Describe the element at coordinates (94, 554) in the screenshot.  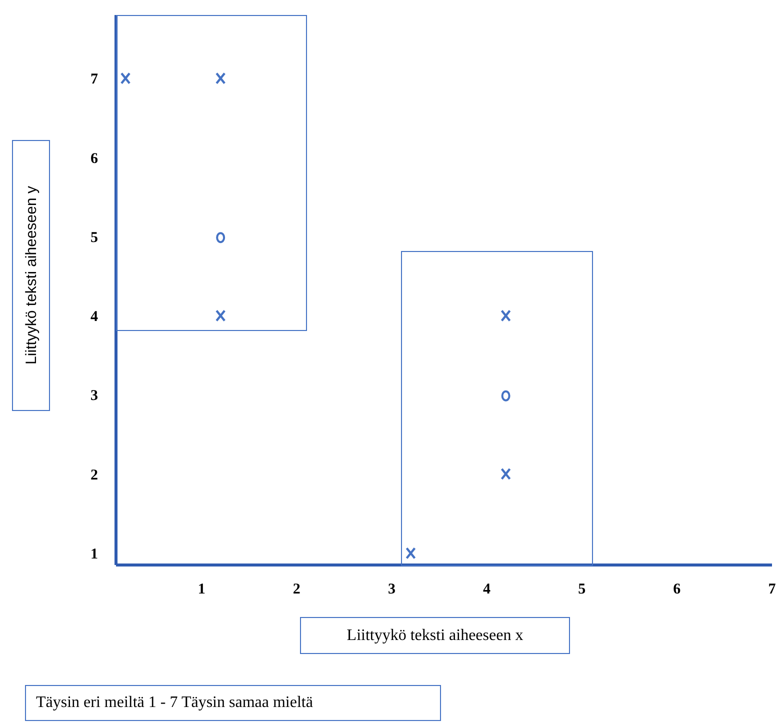
I see `y-tick-label: 1` at that location.